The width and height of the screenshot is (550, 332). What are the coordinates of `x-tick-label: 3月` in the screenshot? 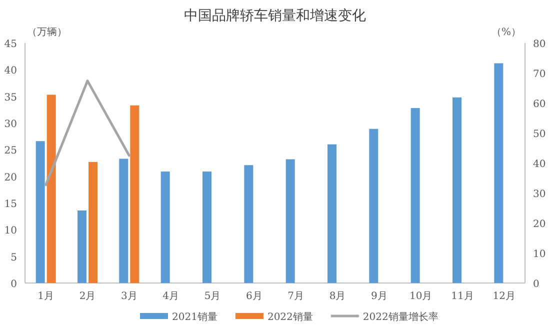 It's located at (129, 296).